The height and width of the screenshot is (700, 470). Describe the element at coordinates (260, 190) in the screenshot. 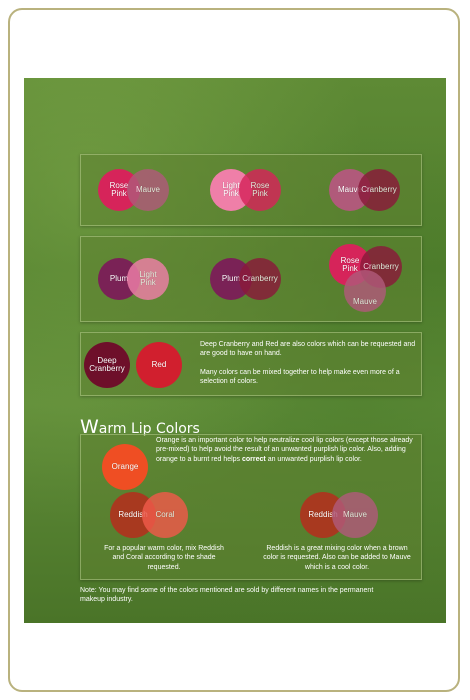

I see `circle-rose-pink: Rose Pink` at that location.